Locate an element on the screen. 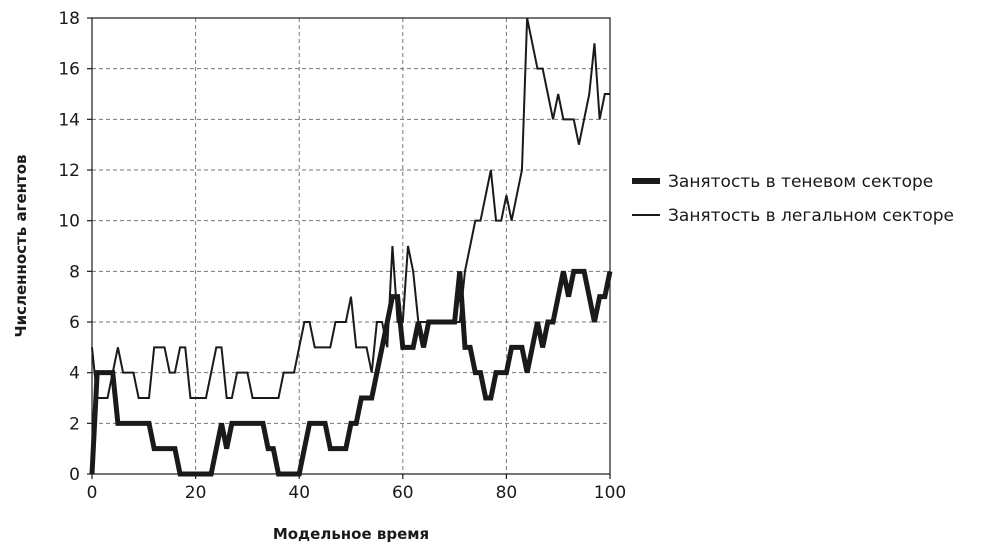 This screenshot has width=982, height=555. x-tick-label: 80 is located at coordinates (507, 493).